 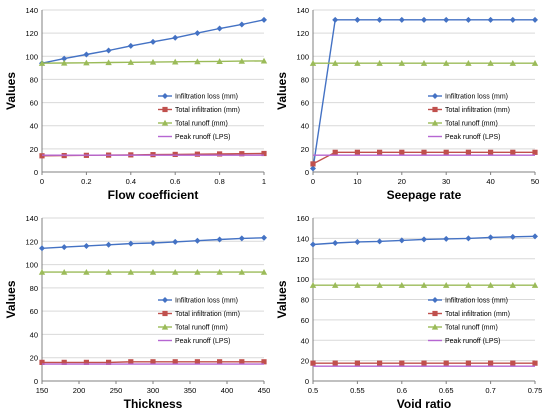 I want to click on x-tick-label: 0.7, so click(x=490, y=390).